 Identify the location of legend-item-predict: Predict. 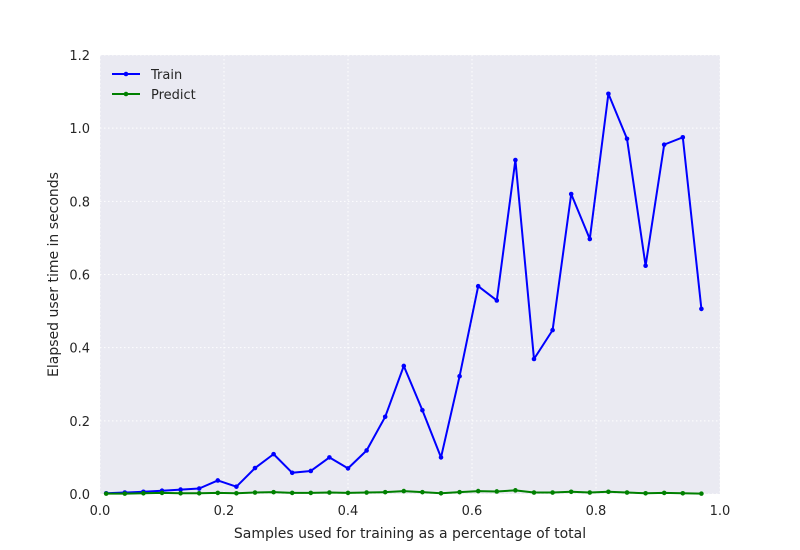
(154, 95).